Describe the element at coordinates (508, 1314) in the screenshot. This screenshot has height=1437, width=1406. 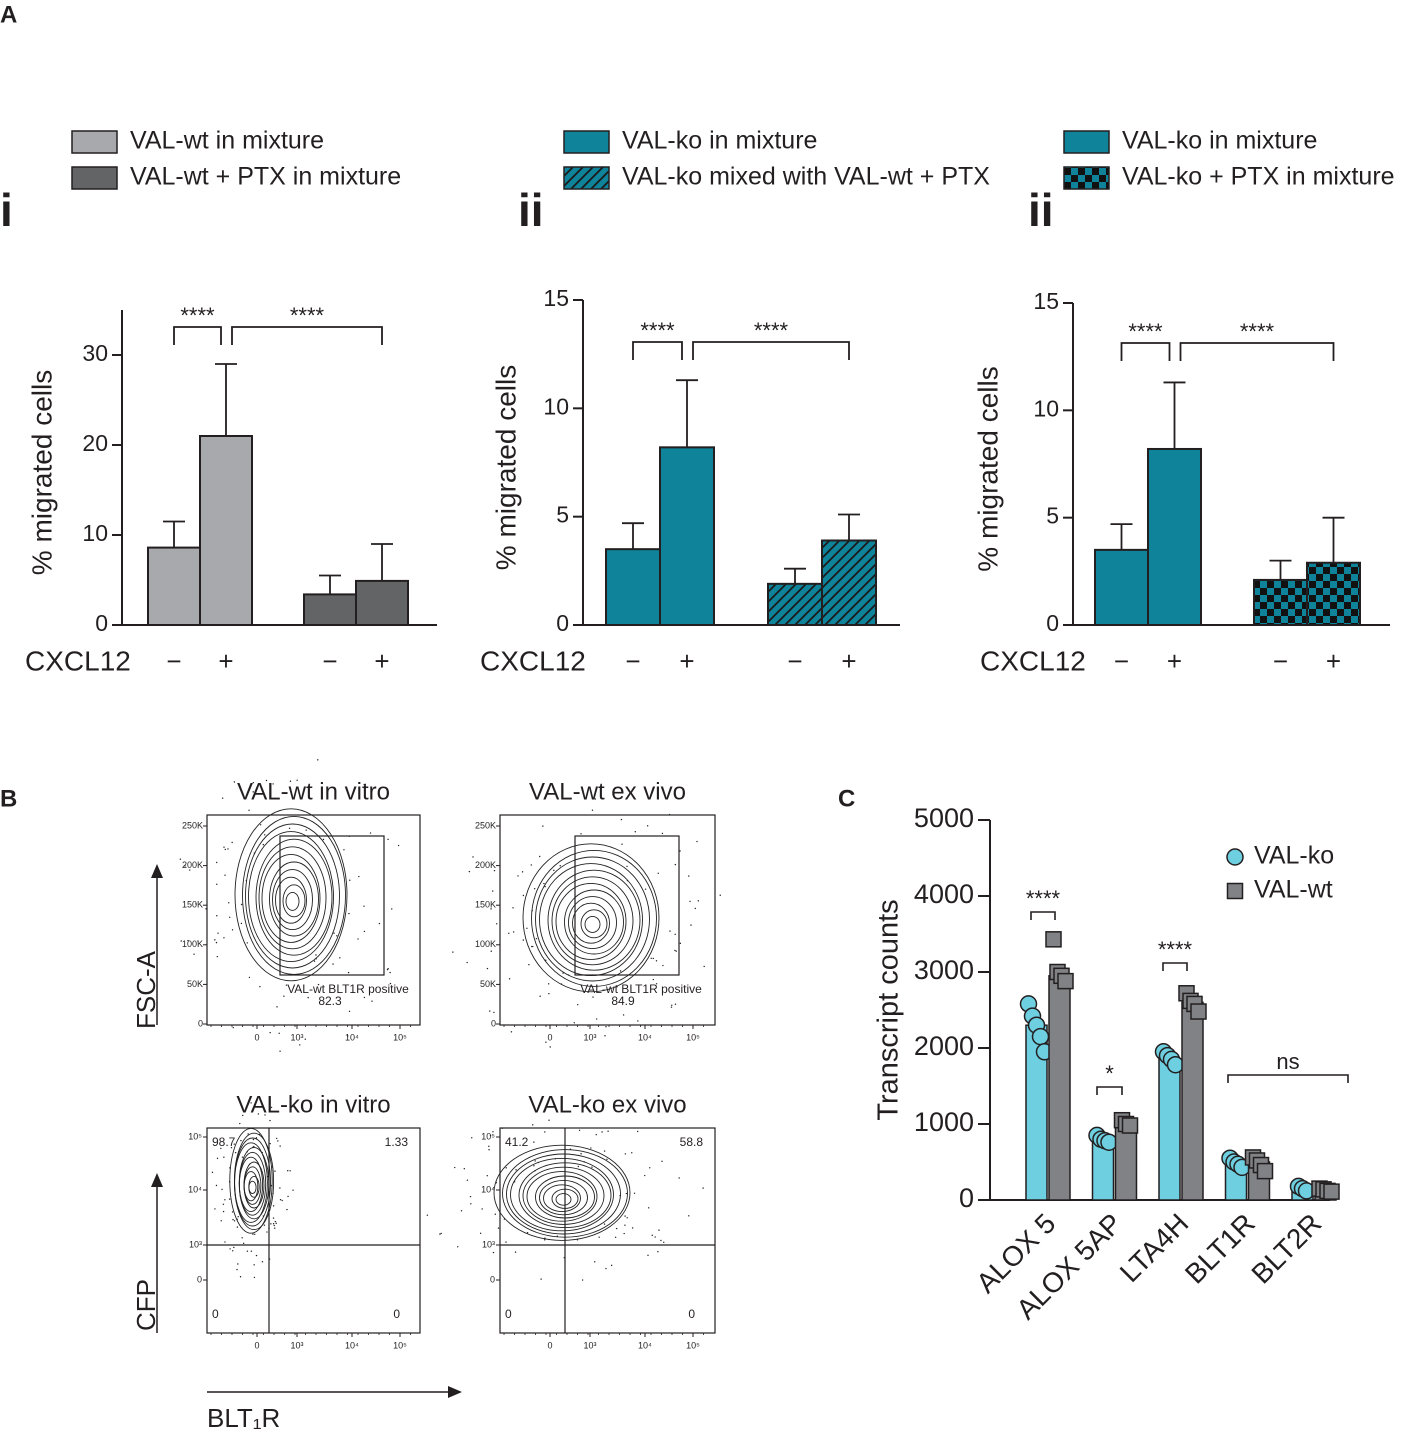
I see `quadrant-value: 0` at that location.